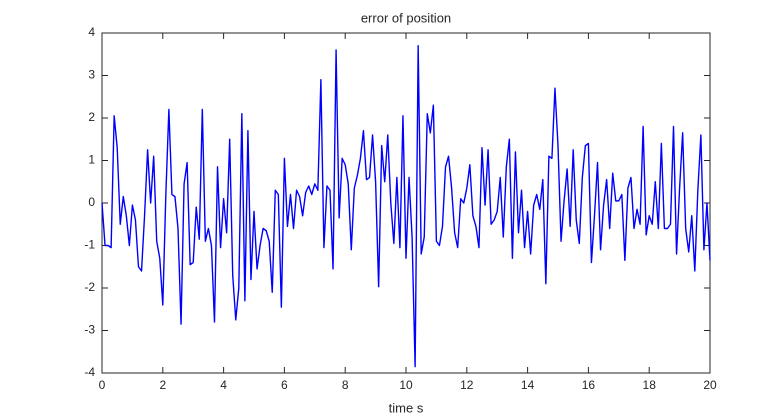 The width and height of the screenshot is (784, 420). I want to click on y-tick-label: 2, so click(91, 117).